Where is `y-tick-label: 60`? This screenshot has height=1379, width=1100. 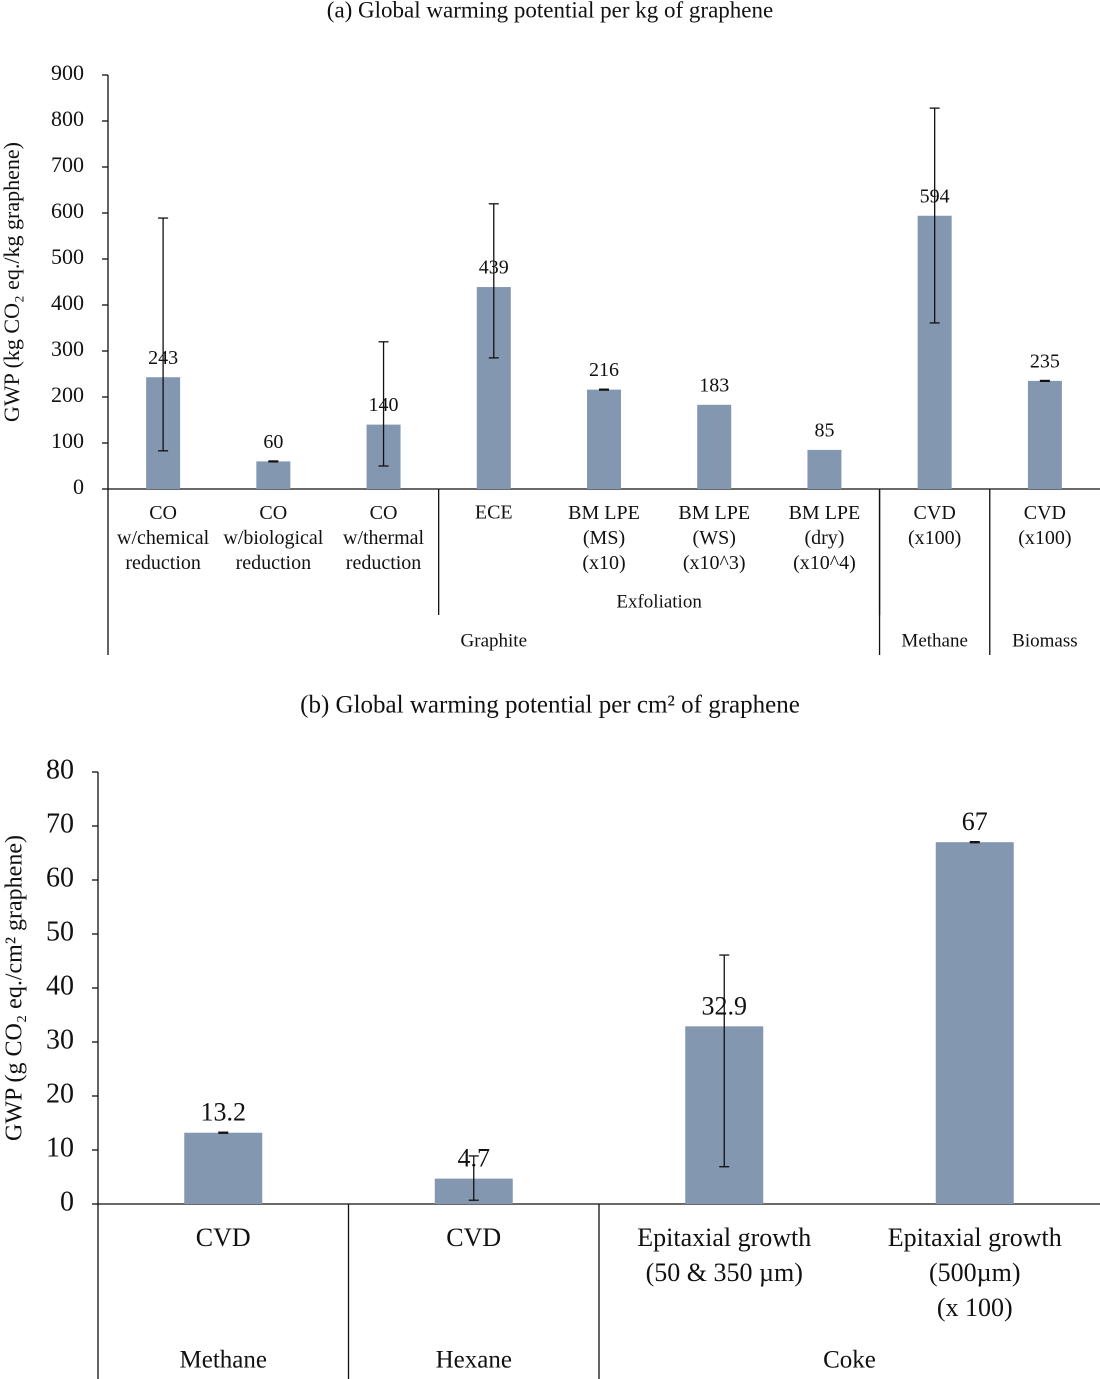
y-tick-label: 60 is located at coordinates (60, 877).